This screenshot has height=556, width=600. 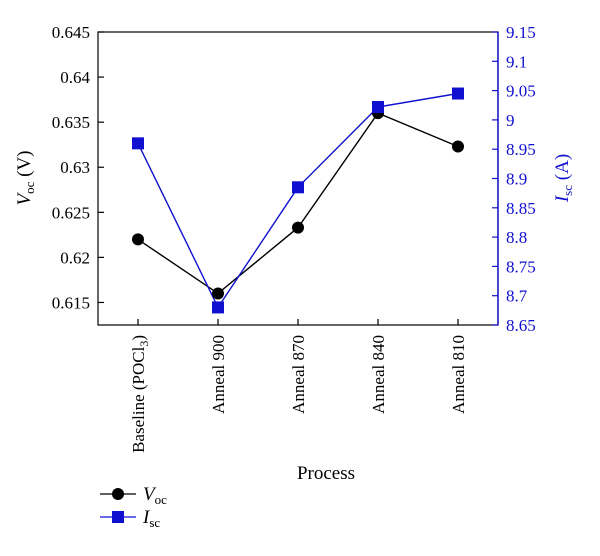 What do you see at coordinates (521, 91) in the screenshot?
I see `right-tick-label: 9.05` at bounding box center [521, 91].